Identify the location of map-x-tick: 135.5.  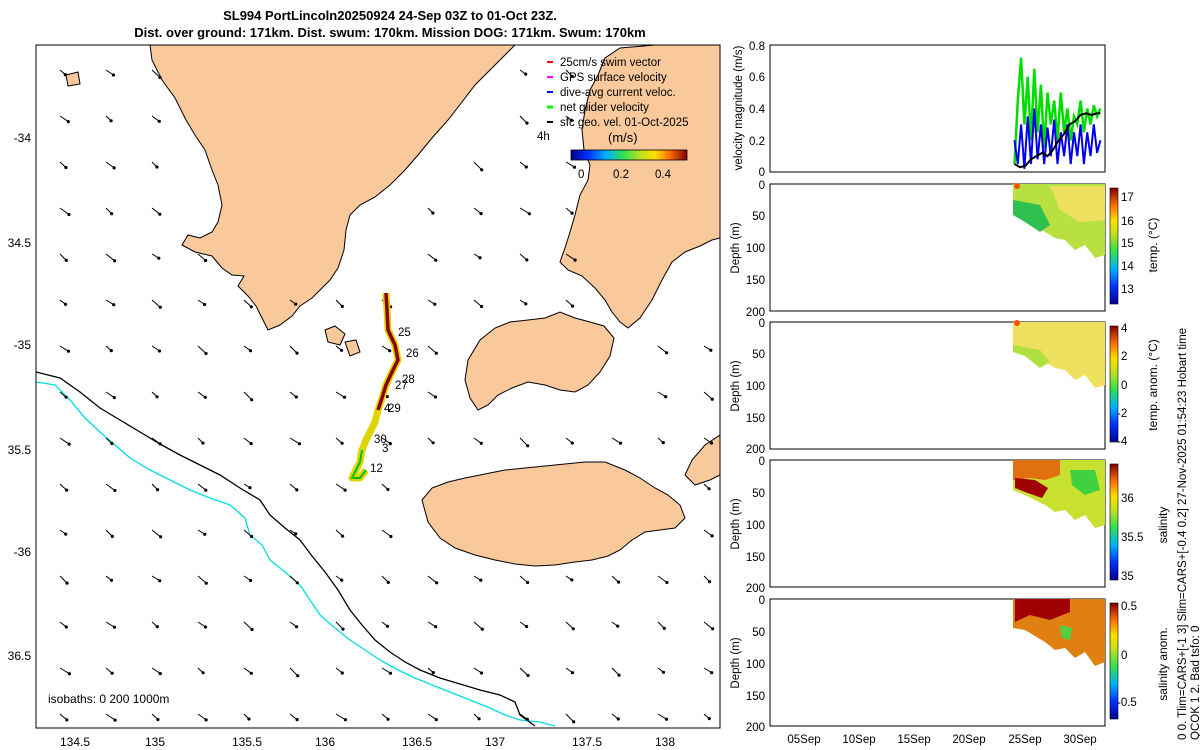
(247, 742).